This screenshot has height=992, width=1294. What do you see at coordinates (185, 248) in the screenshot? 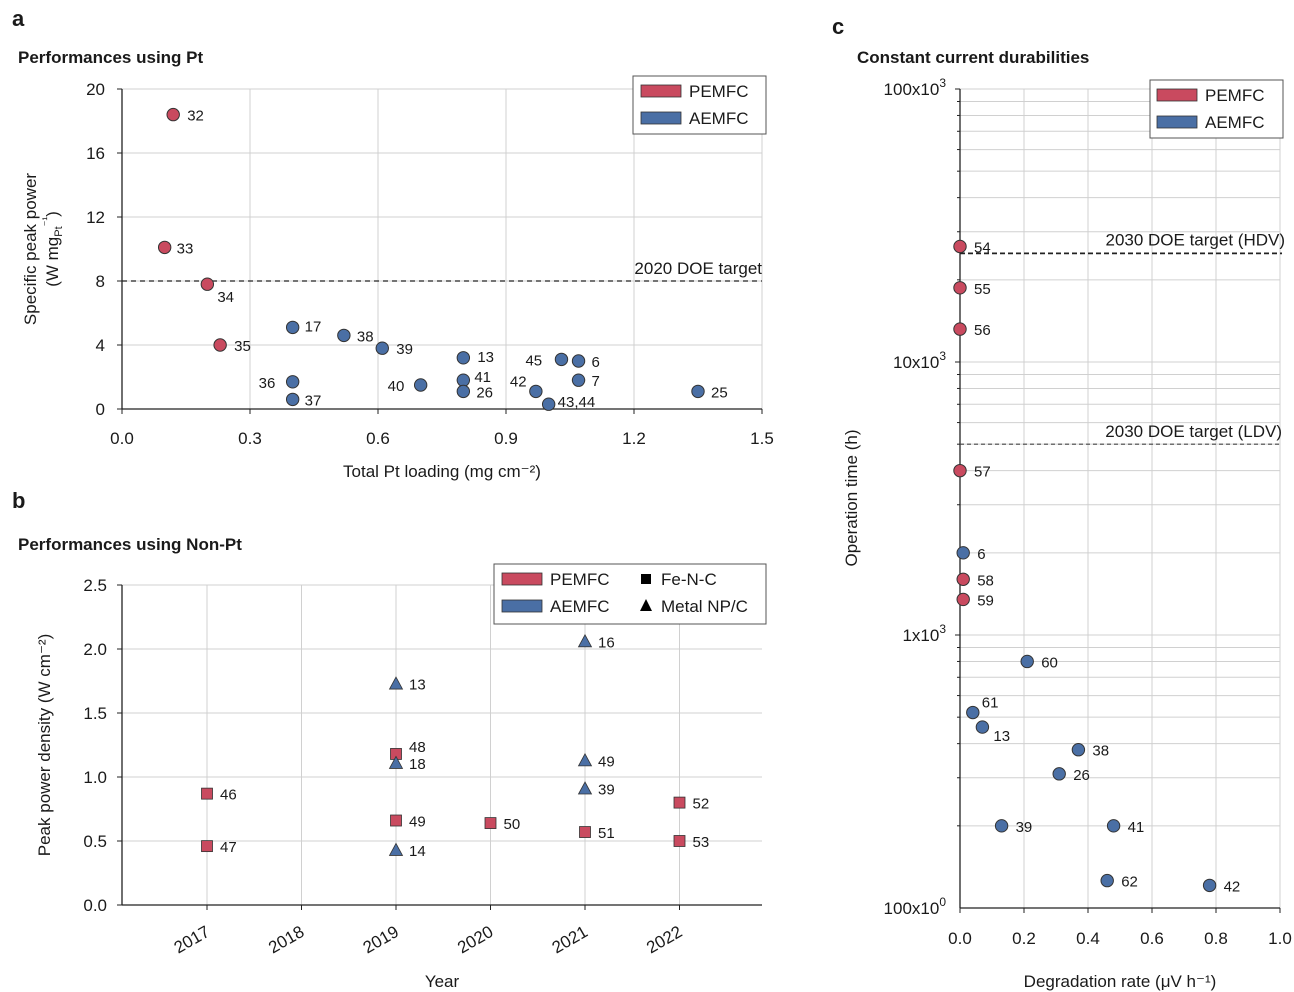
I see `panel-a-point-label: 33` at bounding box center [185, 248].